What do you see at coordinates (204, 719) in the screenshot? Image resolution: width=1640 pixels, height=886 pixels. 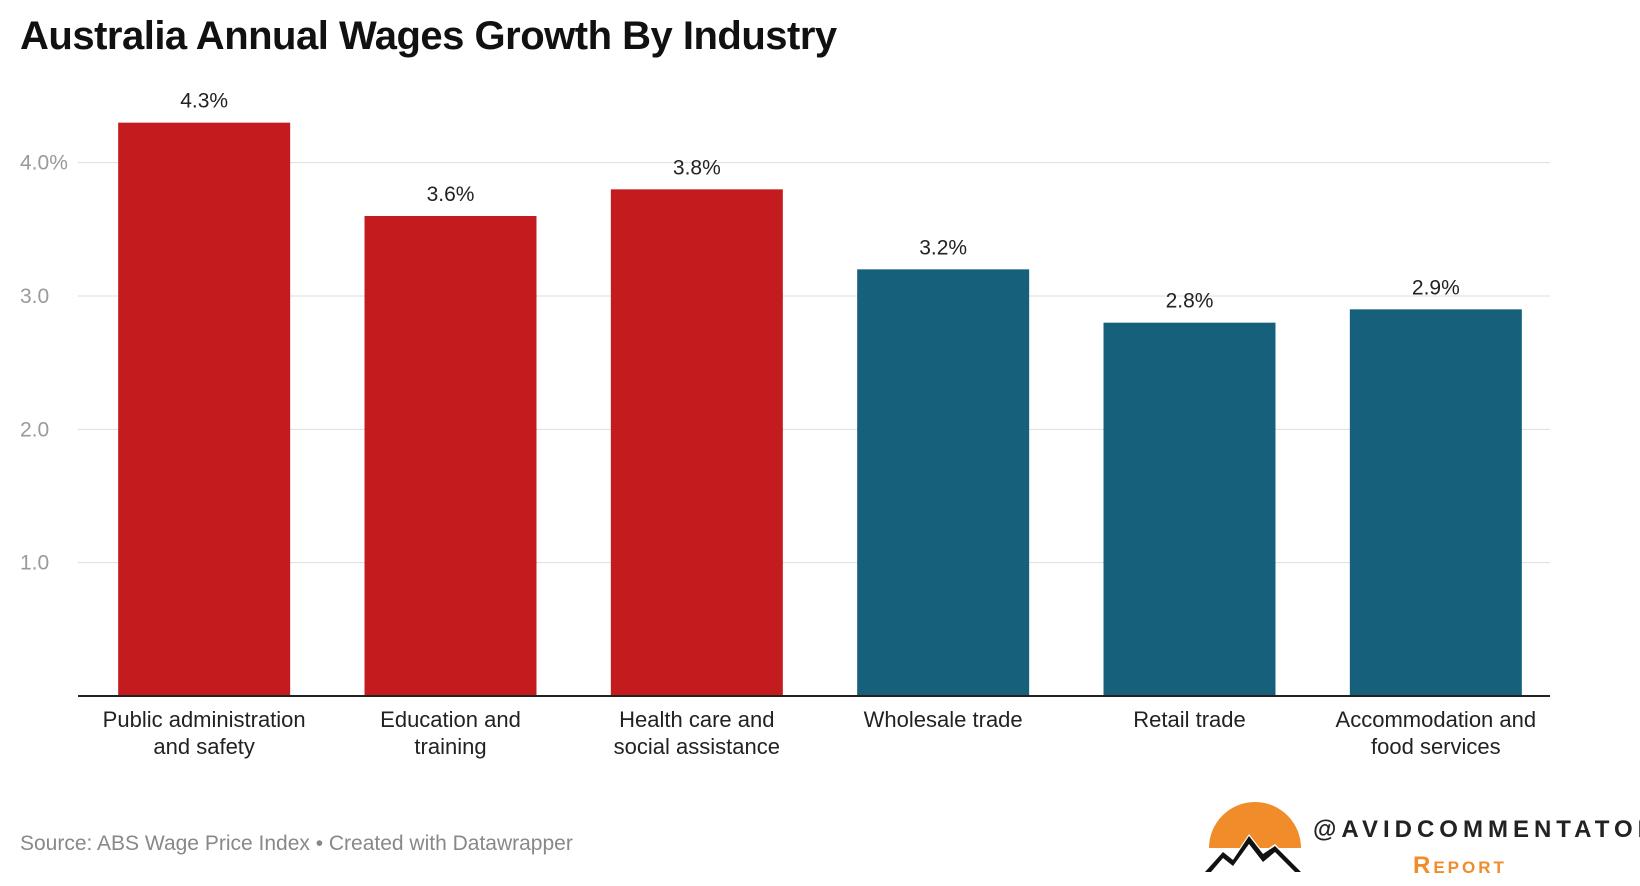 I see `x-tick-label: Public administration` at bounding box center [204, 719].